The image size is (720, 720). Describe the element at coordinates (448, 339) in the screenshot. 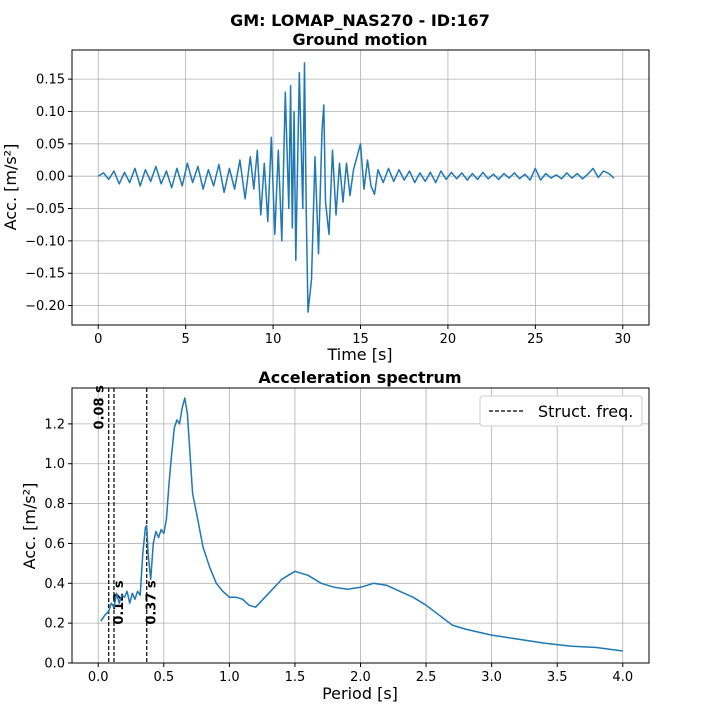

I see `x-tick-label: 20` at that location.